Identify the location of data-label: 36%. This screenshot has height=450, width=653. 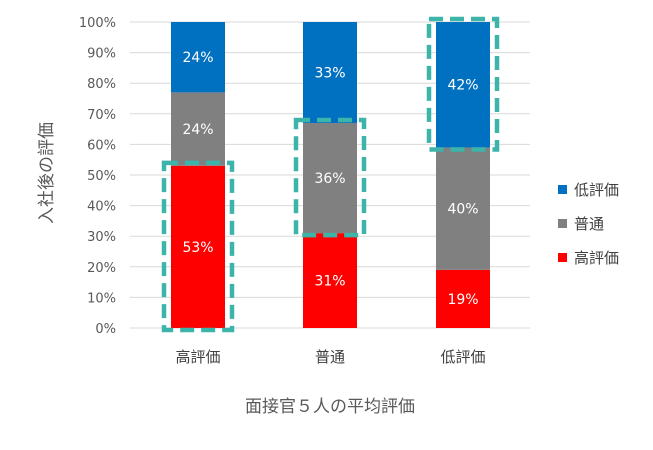
(329, 179).